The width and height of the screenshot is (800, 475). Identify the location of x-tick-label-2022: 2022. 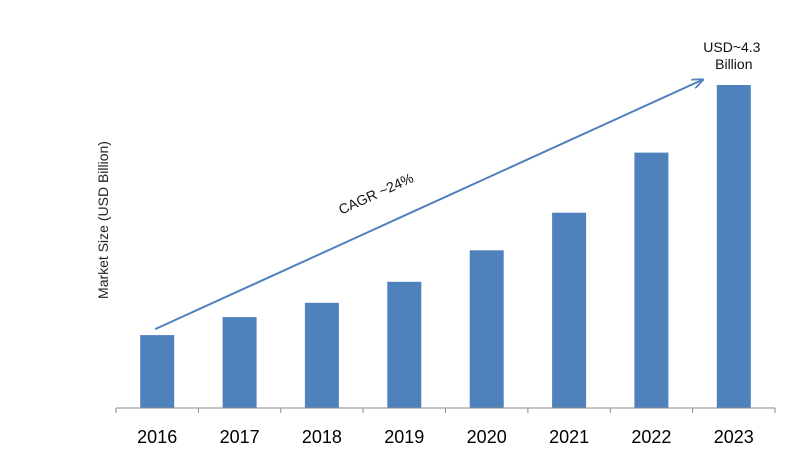
(651, 437).